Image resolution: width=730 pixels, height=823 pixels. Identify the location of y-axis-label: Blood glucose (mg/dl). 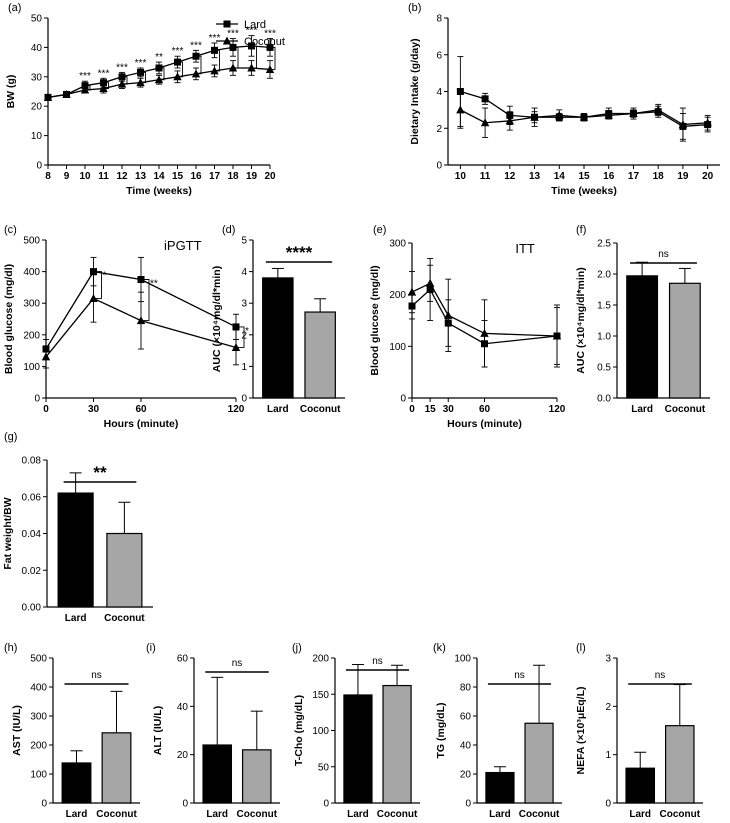
(375, 320).